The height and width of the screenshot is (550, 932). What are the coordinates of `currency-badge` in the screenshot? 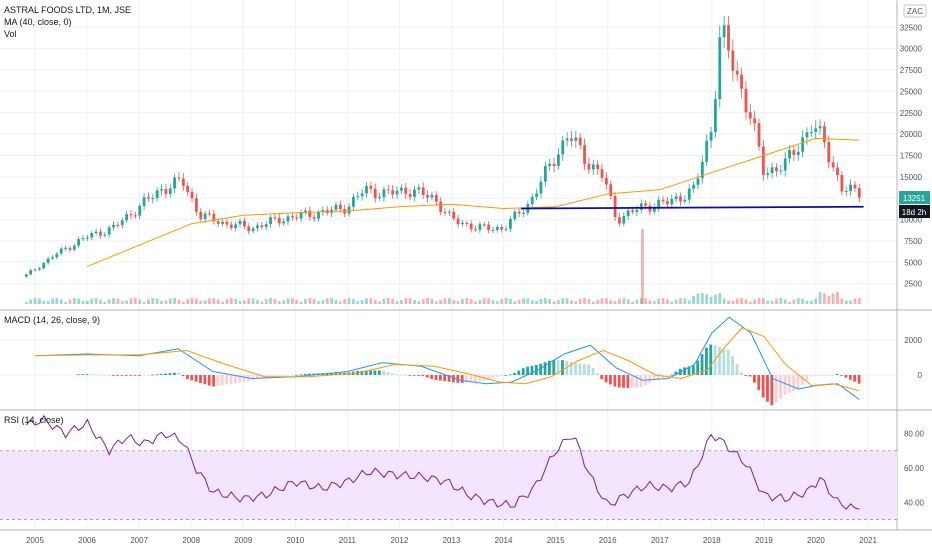 It's located at (915, 11).